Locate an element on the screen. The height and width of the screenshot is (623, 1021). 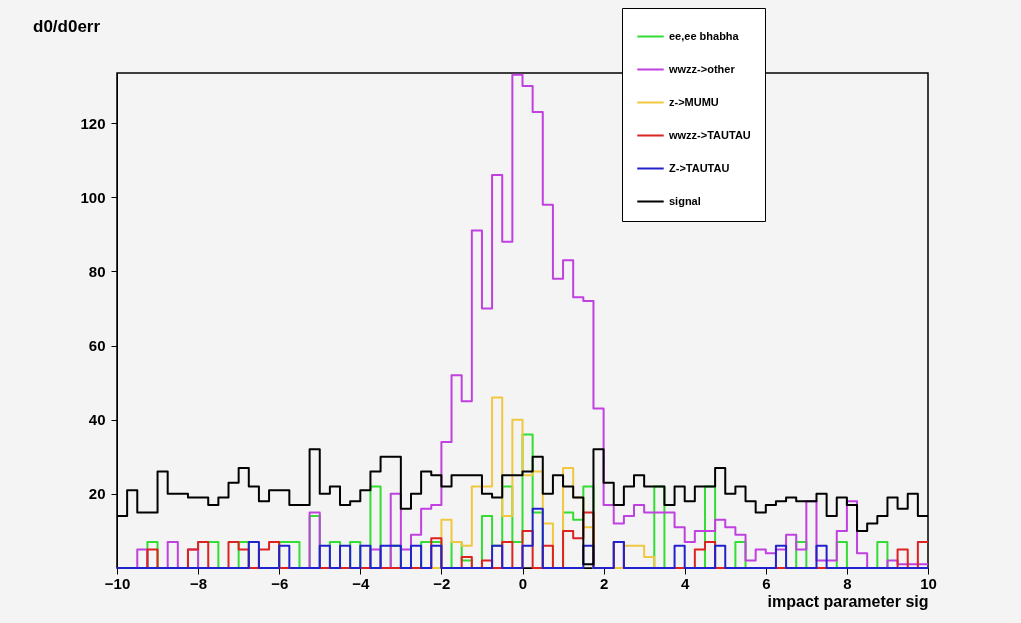
x-tick-label: 10 is located at coordinates (928, 583).